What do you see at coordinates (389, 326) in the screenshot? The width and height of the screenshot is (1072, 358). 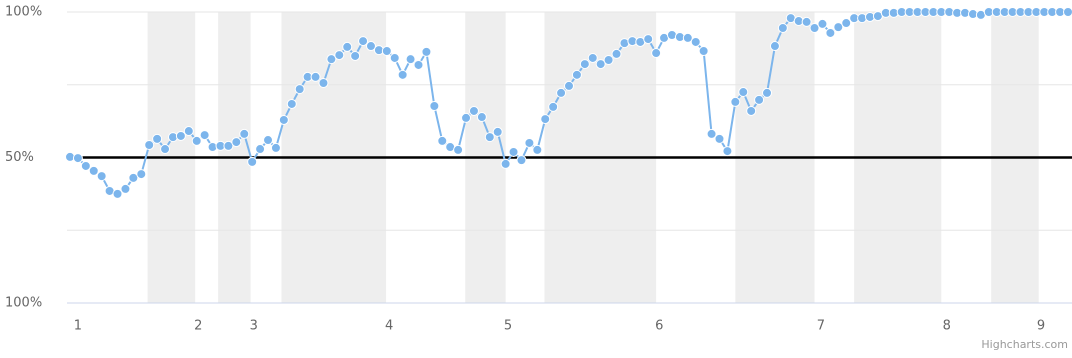 I see `x-tick-label: 4` at bounding box center [389, 326].